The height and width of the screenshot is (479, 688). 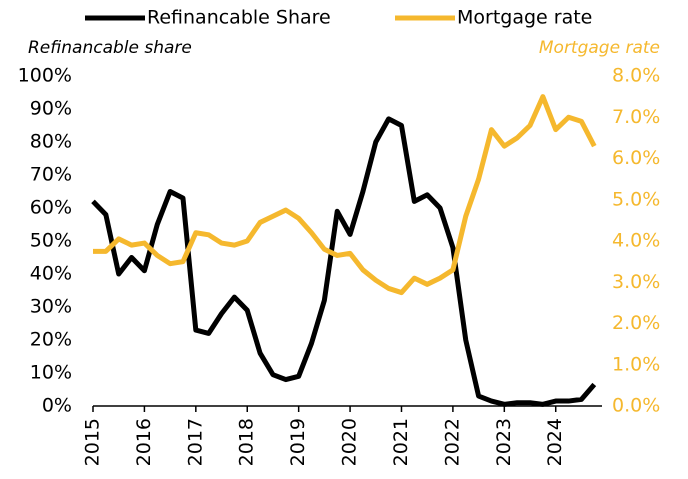 I want to click on x-tick-label: 2016, so click(x=144, y=442).